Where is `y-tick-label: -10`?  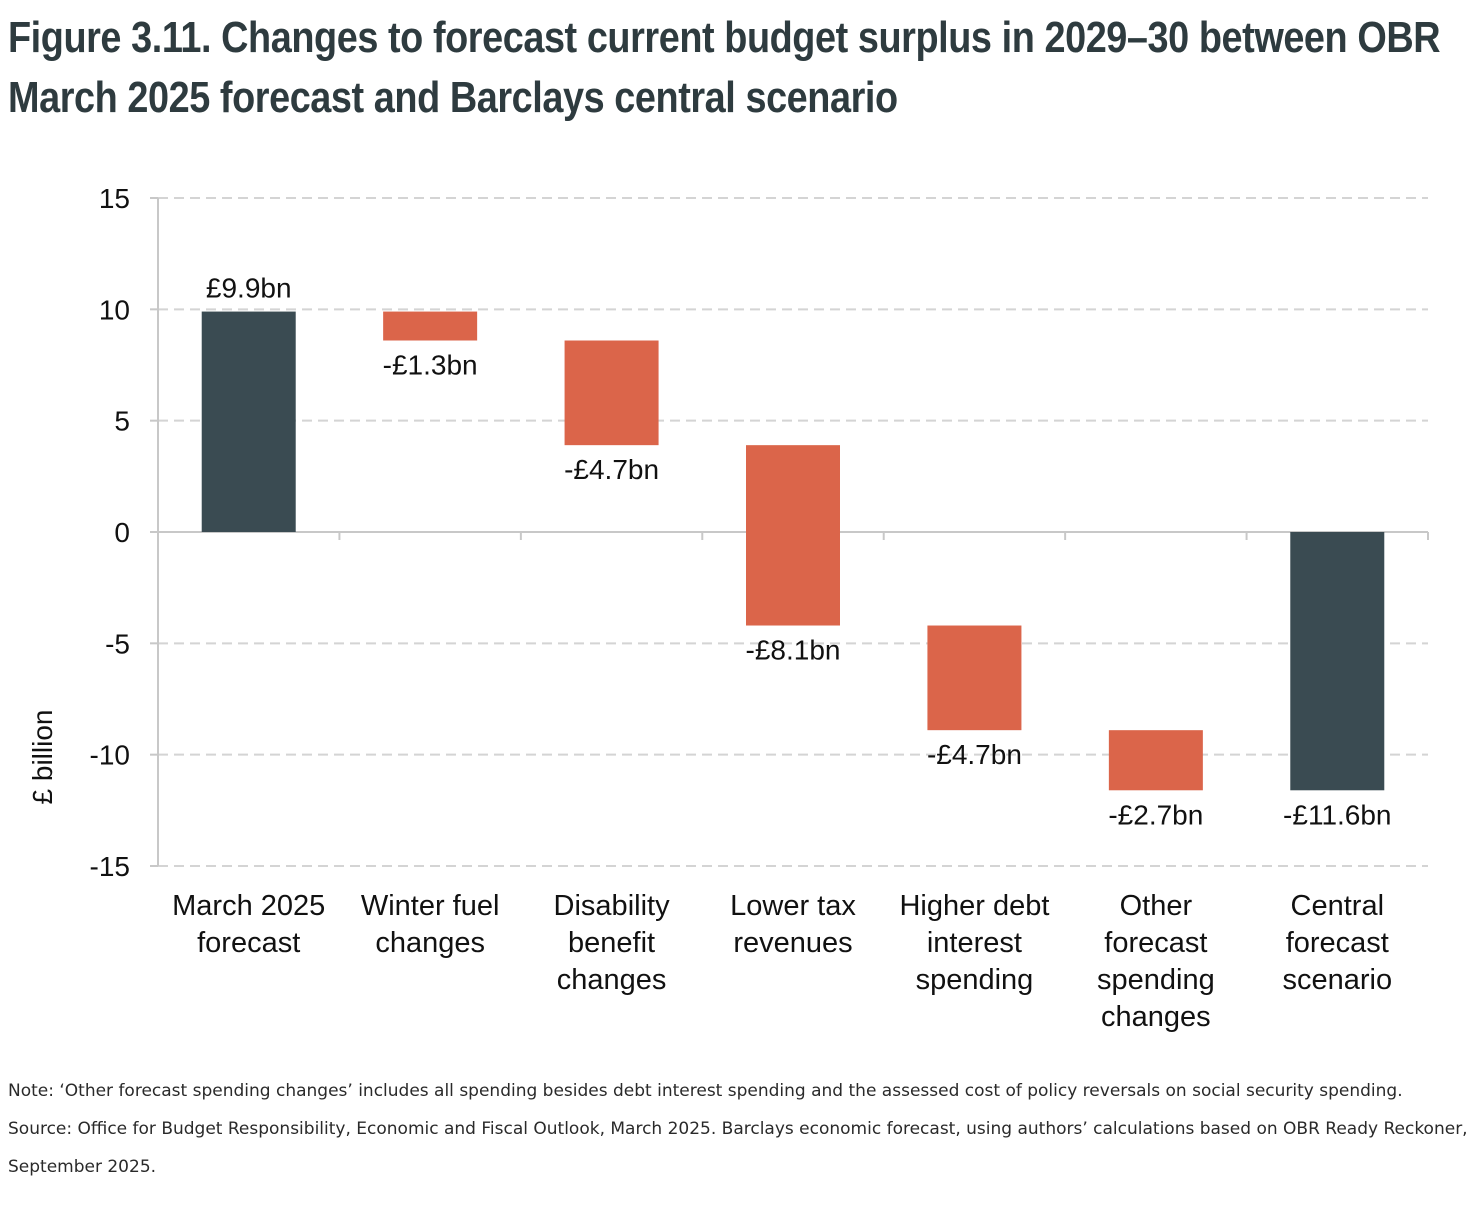
y-tick-label: -10 is located at coordinates (110, 755).